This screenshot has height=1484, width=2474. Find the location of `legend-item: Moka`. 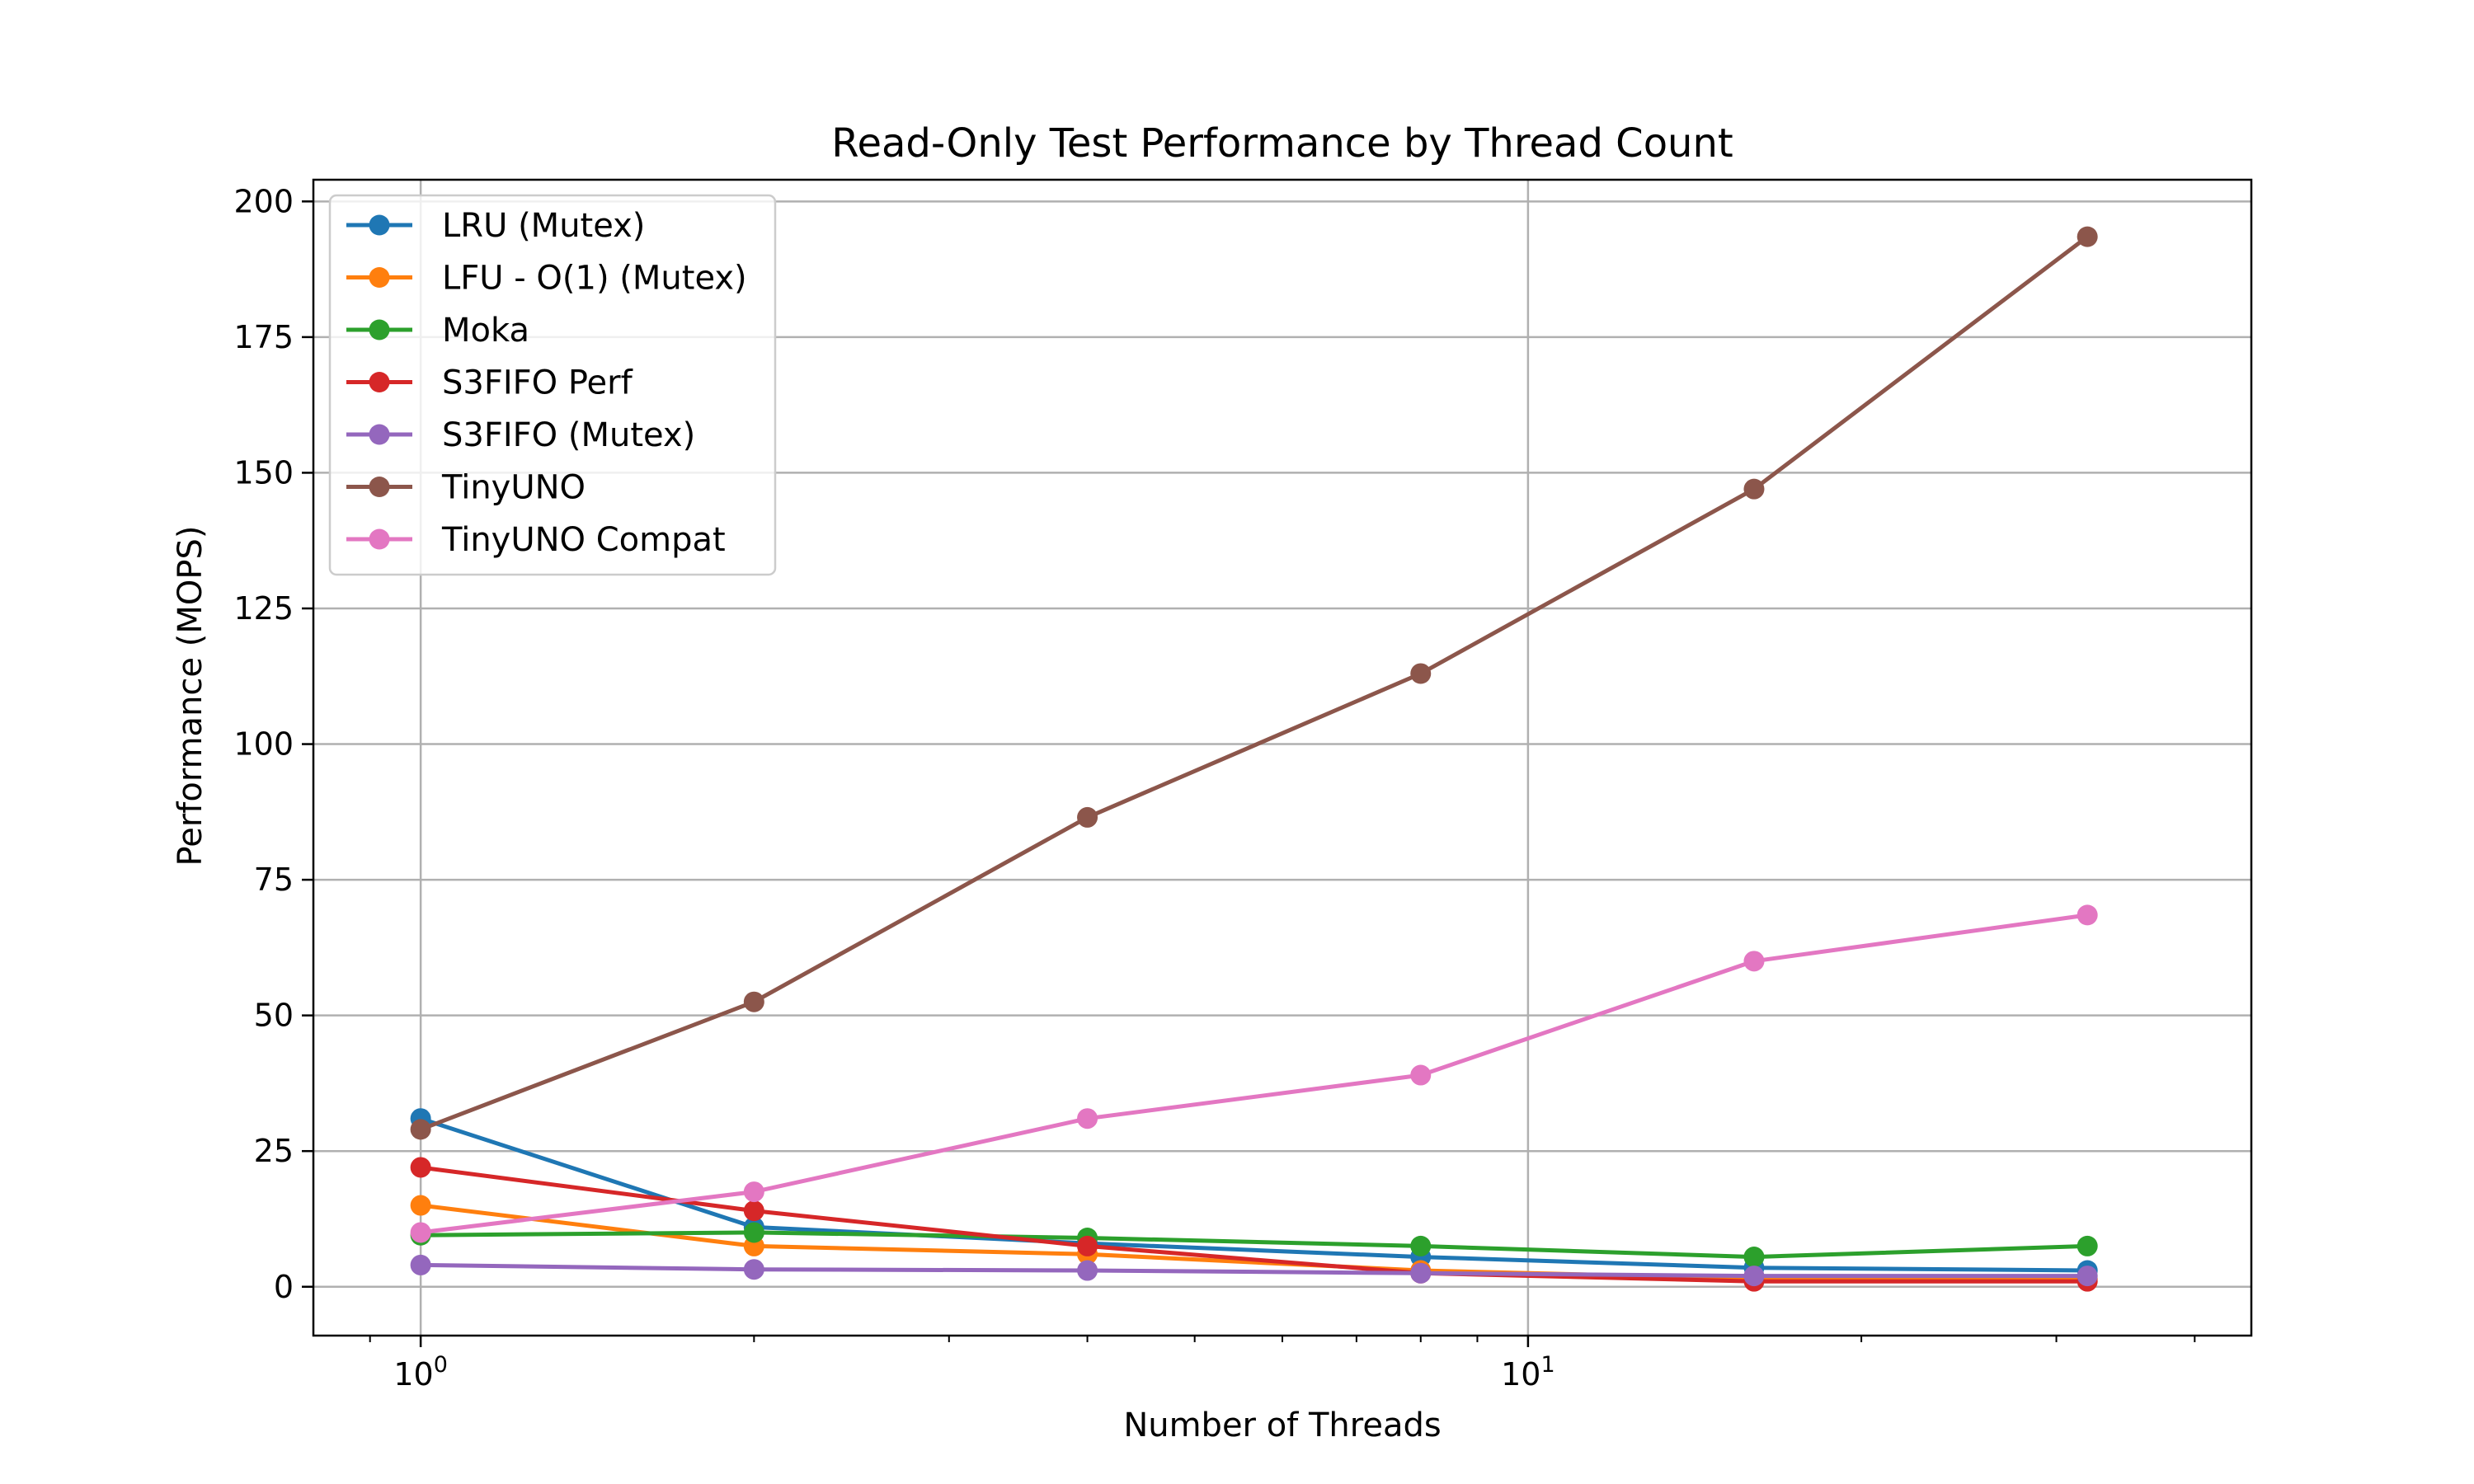

legend-item: Moka is located at coordinates (437, 331).